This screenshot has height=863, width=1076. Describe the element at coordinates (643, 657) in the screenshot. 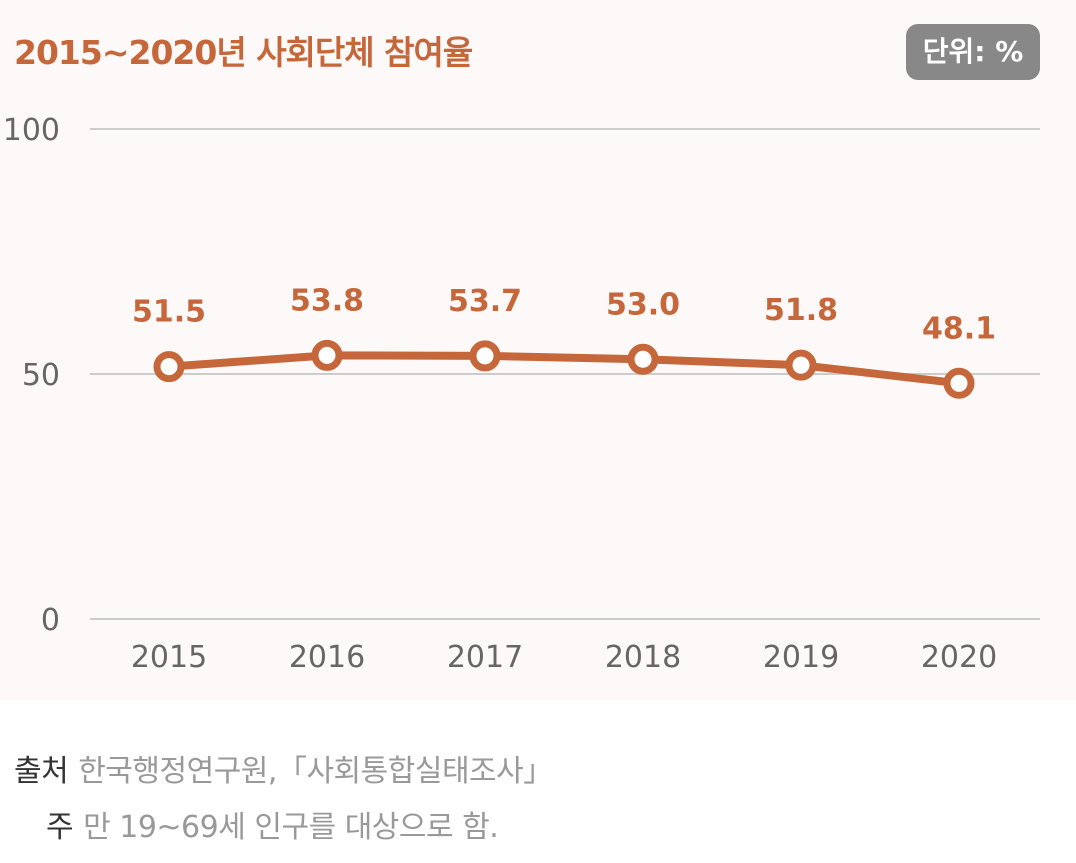

I see `x-tick-label: 2018` at that location.